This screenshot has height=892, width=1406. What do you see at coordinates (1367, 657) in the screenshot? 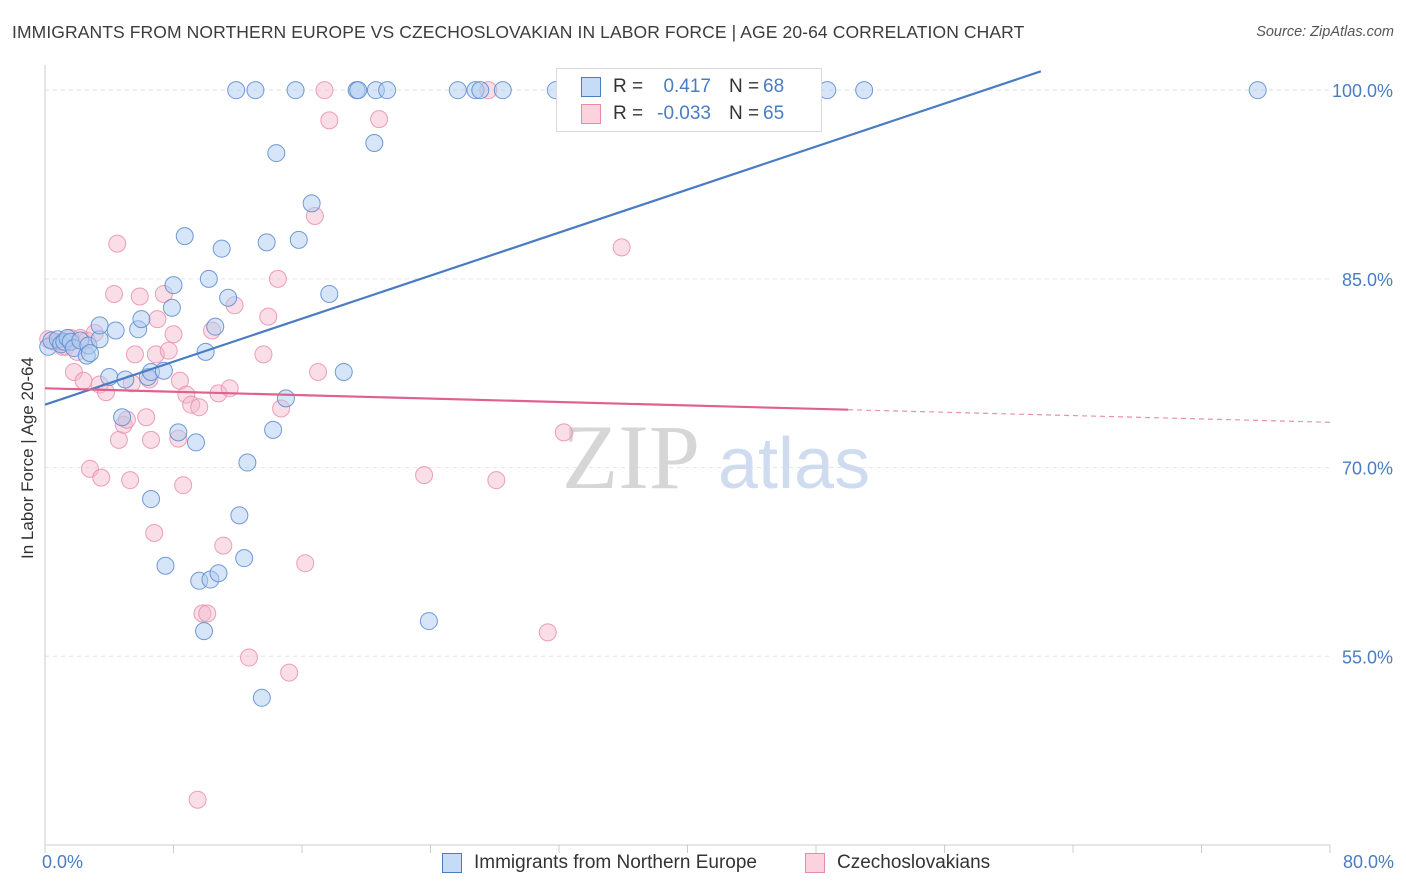
I see `y-tick-label: 55.0%` at bounding box center [1367, 657].